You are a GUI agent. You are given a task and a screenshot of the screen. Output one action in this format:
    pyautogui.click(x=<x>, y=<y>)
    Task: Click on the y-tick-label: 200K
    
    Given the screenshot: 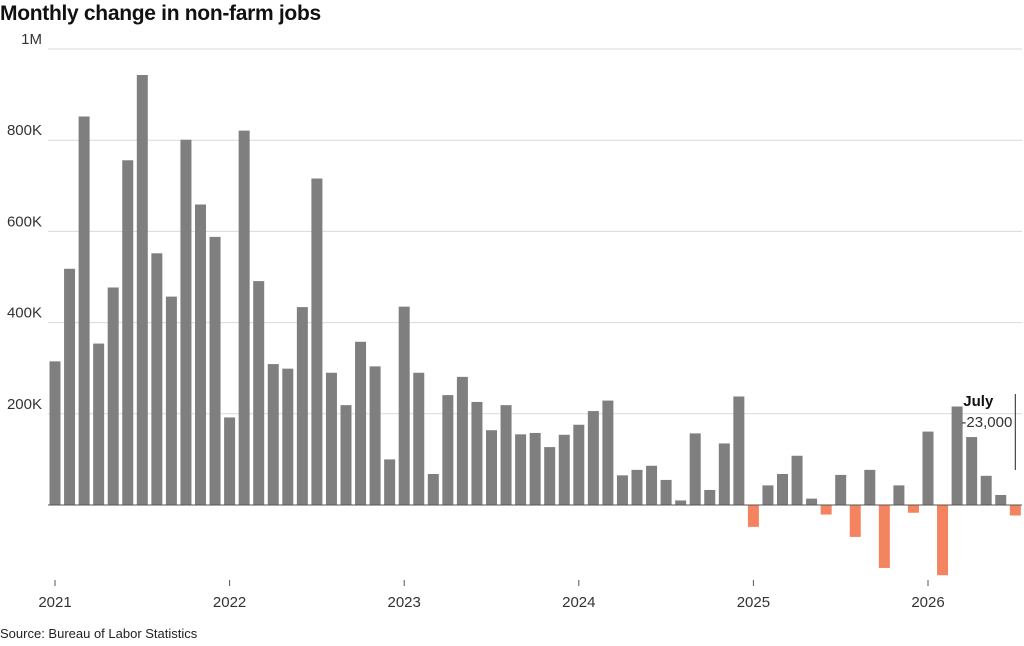 What is the action you would take?
    pyautogui.click(x=24, y=404)
    